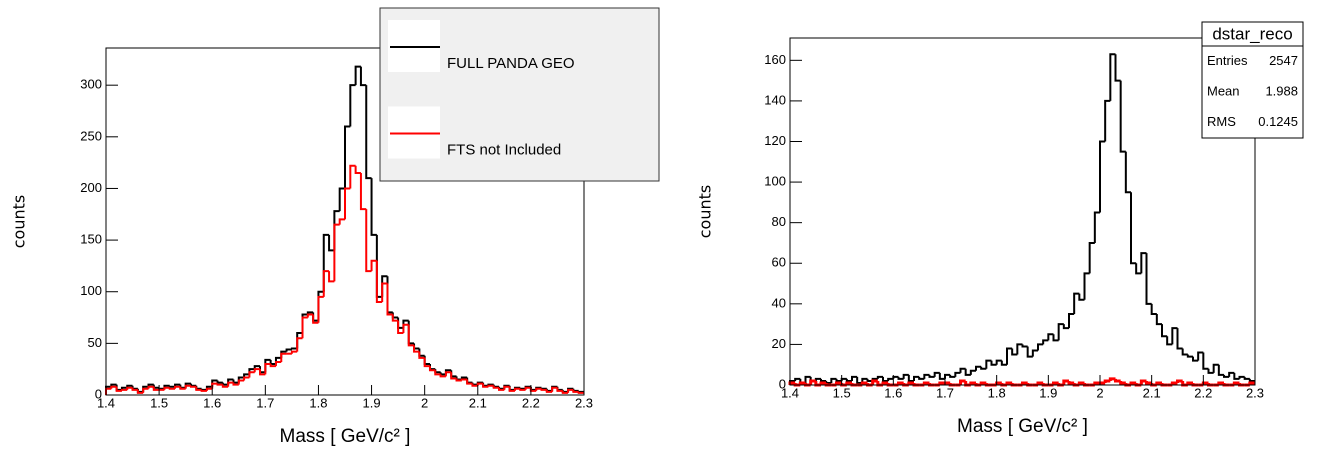 The image size is (1326, 451). Describe the element at coordinates (511, 63) in the screenshot. I see `legend-label: FULL PANDA GEO` at that location.